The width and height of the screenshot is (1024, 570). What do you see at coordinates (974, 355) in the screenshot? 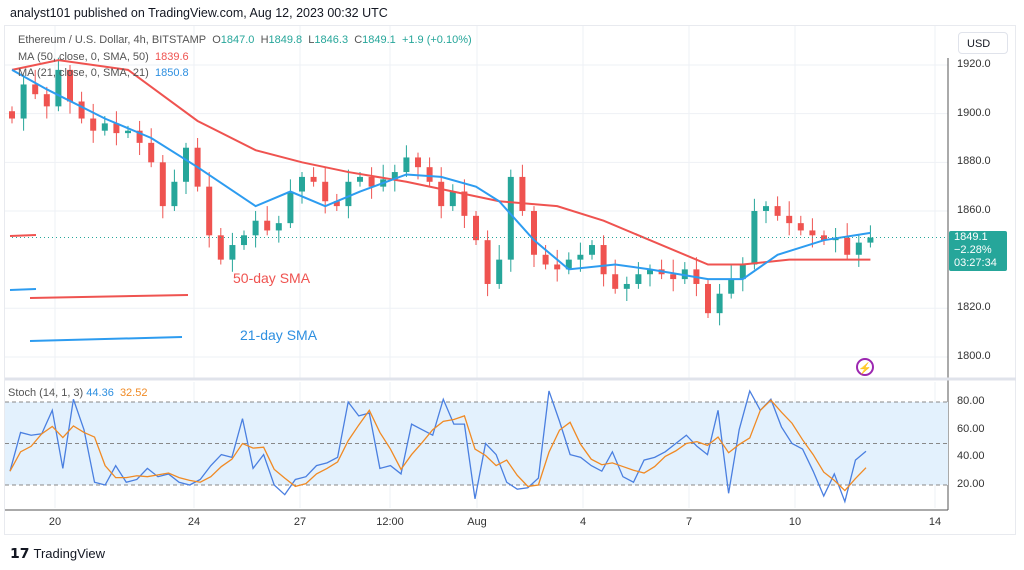
I see `price-tick-label: 1800.0` at bounding box center [974, 355].